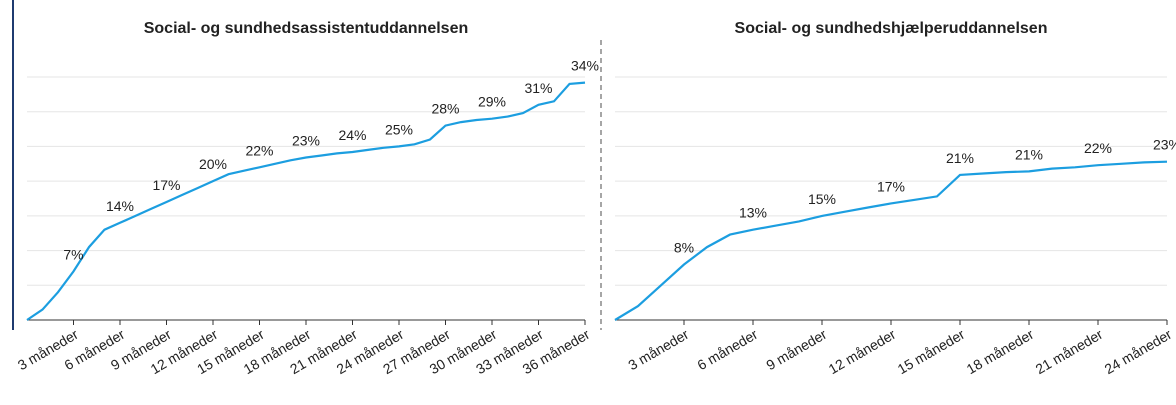 The height and width of the screenshot is (405, 1176). Describe the element at coordinates (445, 109) in the screenshot. I see `data-label: 28%` at that location.